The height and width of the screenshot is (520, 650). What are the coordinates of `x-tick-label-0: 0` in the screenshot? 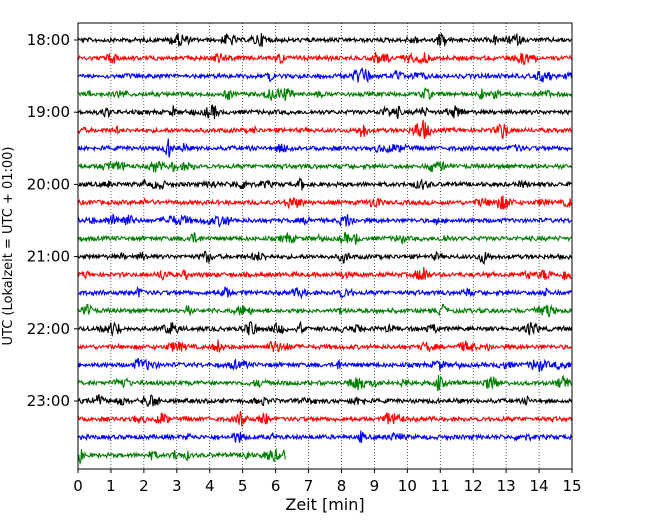 It's located at (78, 486).